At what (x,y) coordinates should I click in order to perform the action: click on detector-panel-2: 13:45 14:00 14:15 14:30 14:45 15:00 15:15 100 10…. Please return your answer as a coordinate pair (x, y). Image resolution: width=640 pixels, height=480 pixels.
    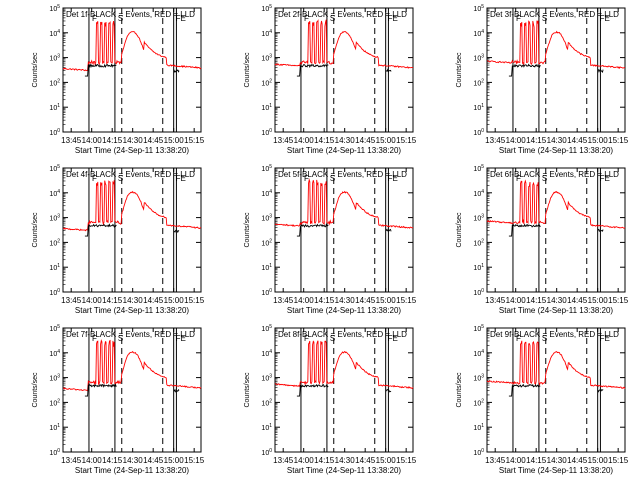
    Looking at the image, I should click on (330, 79).